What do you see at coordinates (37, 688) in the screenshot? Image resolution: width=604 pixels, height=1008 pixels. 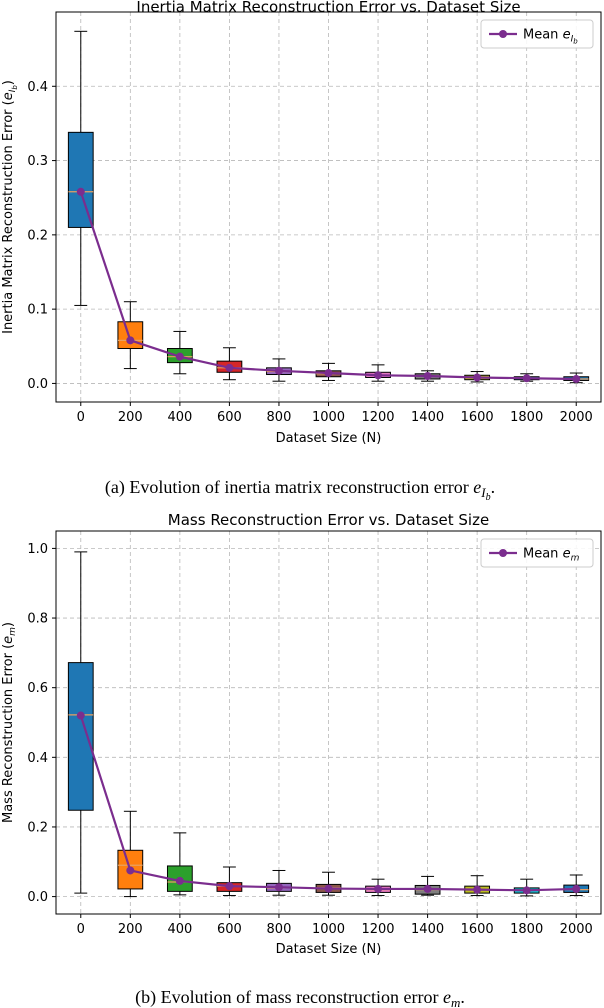 I see `y-tick-label: 0.6` at bounding box center [37, 688].